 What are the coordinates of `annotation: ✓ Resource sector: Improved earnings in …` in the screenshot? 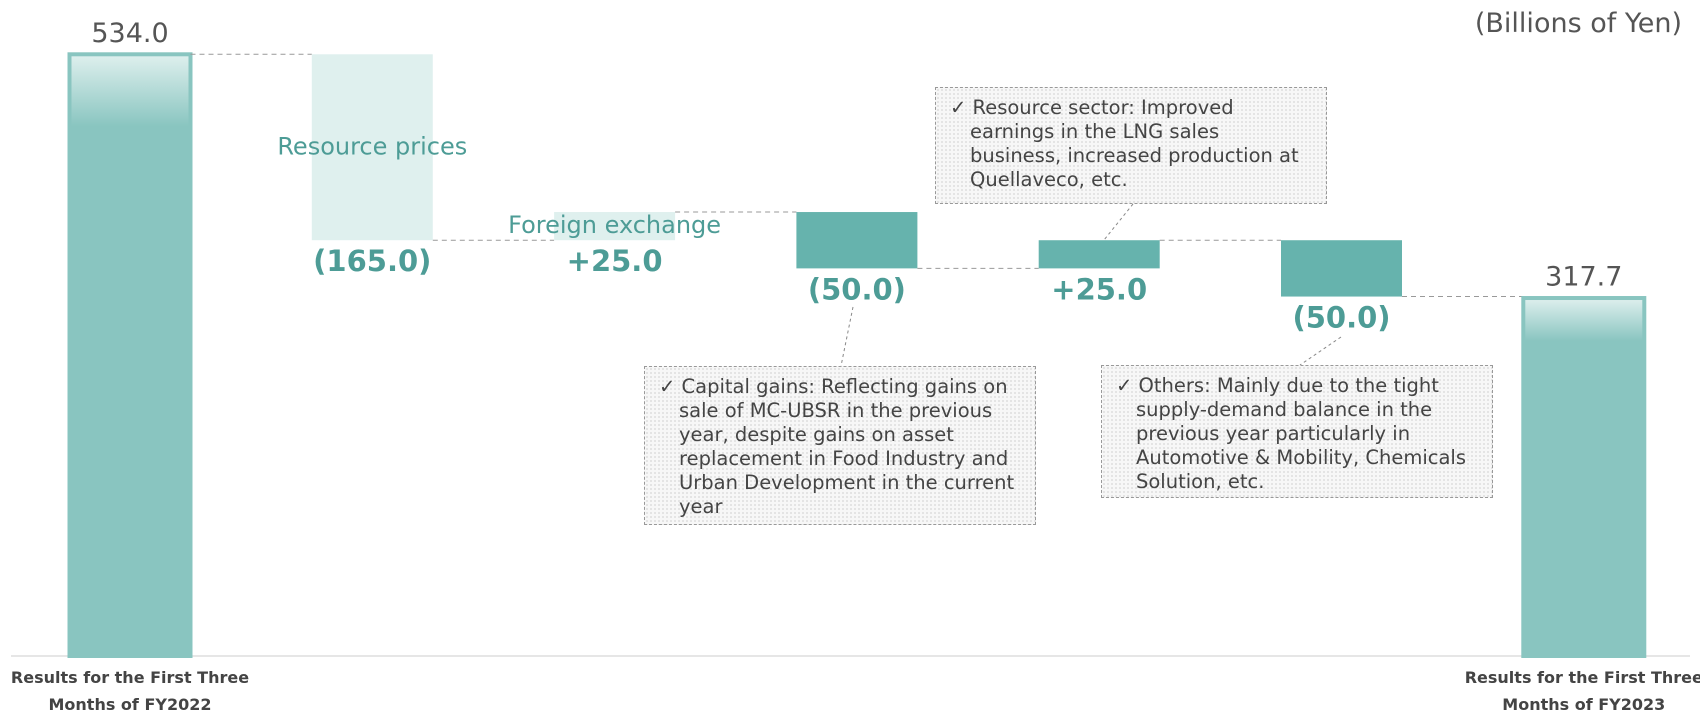 It's located at (1131, 145).